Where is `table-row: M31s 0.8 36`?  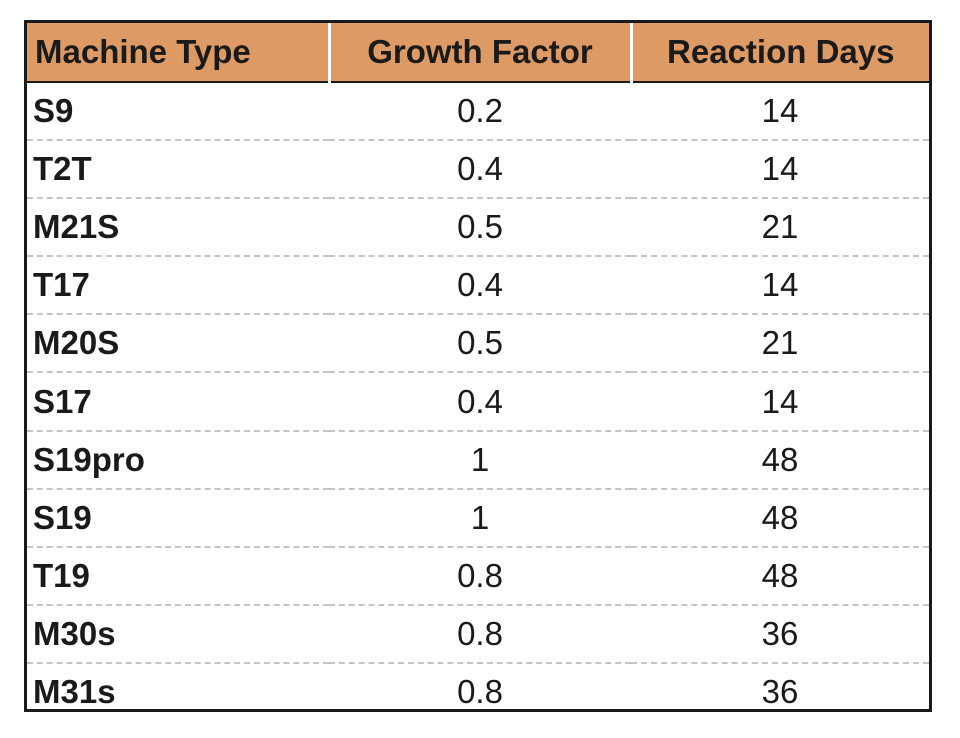 table-row: M31s 0.8 36 is located at coordinates (478, 691).